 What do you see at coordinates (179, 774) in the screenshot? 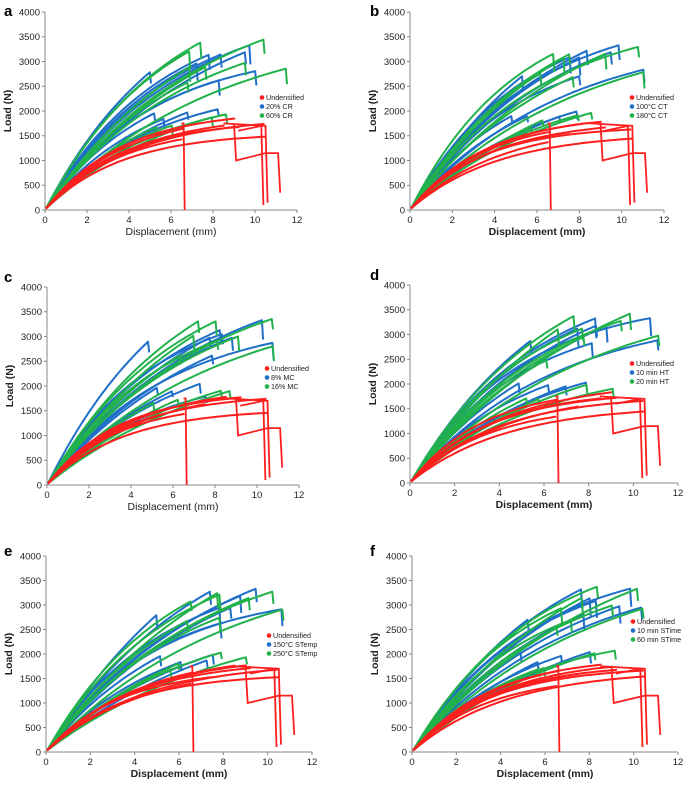
I see `x-axis-label: Displacement (mm)` at bounding box center [179, 774].